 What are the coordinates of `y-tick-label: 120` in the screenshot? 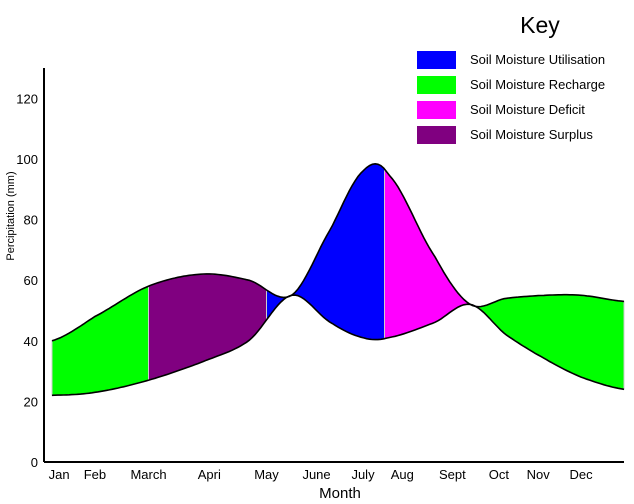 It's located at (27, 98).